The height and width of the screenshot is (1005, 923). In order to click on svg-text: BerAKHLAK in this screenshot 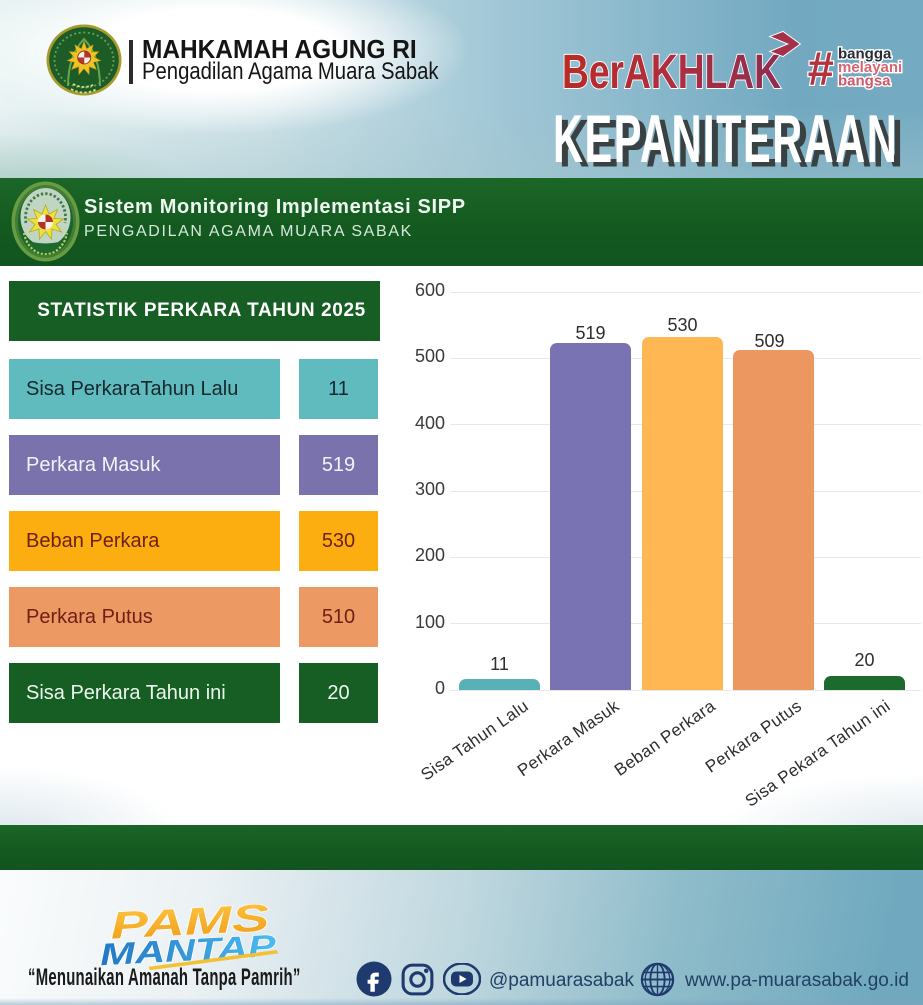, I will do `click(671, 70)`.